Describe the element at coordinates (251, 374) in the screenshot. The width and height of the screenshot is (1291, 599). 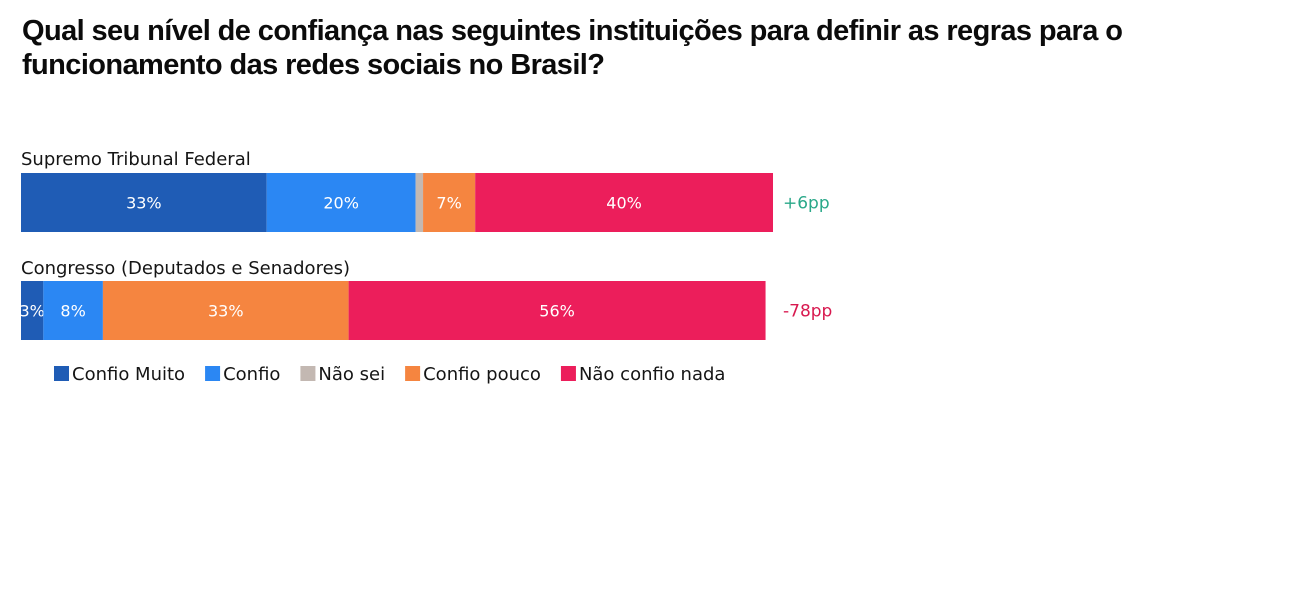
I see `legend-label: Confio` at that location.